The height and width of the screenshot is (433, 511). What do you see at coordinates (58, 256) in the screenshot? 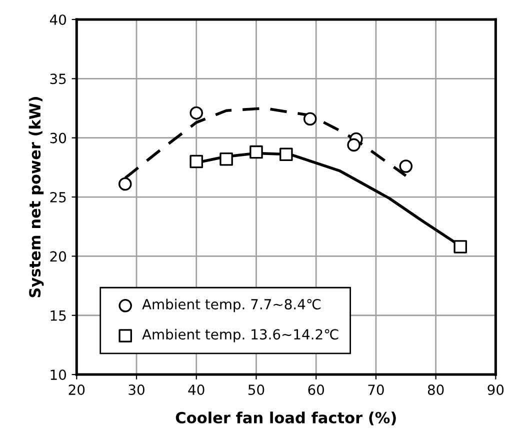
I see `y-tick-label: 20` at bounding box center [58, 256].